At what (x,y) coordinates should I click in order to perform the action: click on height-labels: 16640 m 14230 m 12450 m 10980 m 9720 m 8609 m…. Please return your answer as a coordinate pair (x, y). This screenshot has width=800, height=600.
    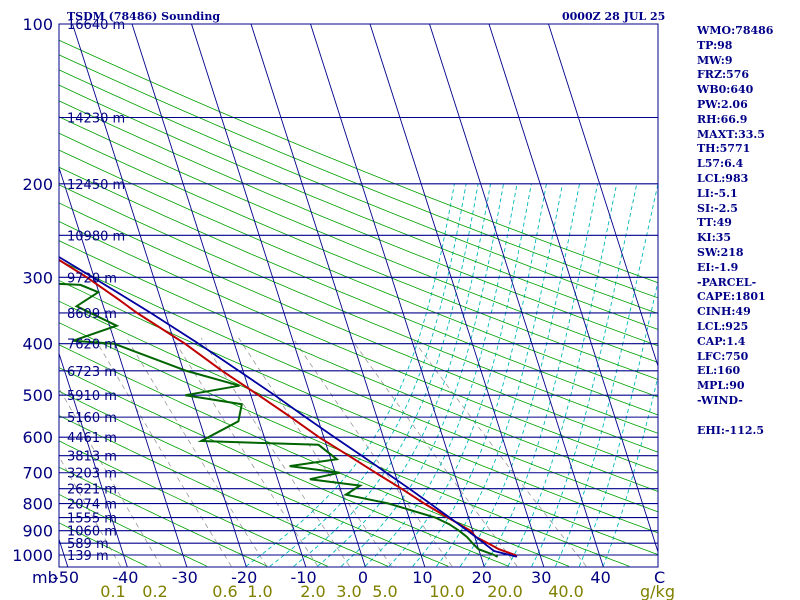
    Looking at the image, I should click on (96, 291).